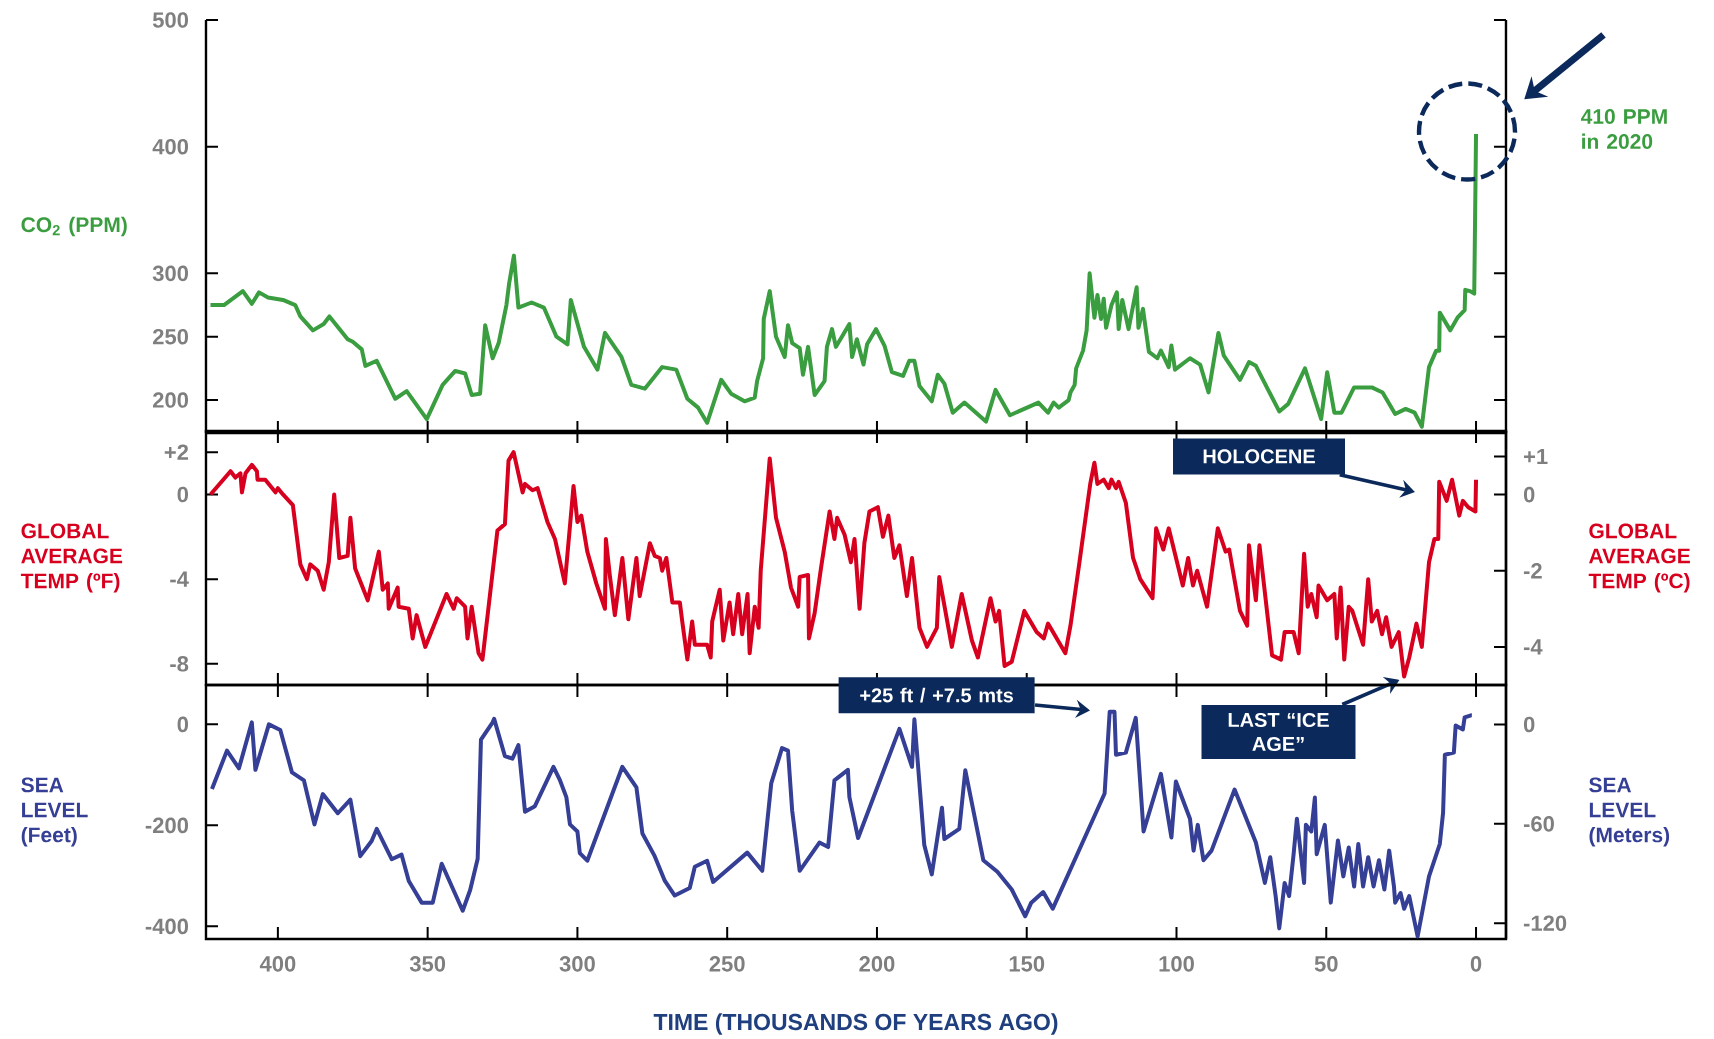 This screenshot has height=1039, width=1714. I want to click on y2-axis-title: GLOBAL AVERAGE TEMP (ºC), so click(1639, 558).